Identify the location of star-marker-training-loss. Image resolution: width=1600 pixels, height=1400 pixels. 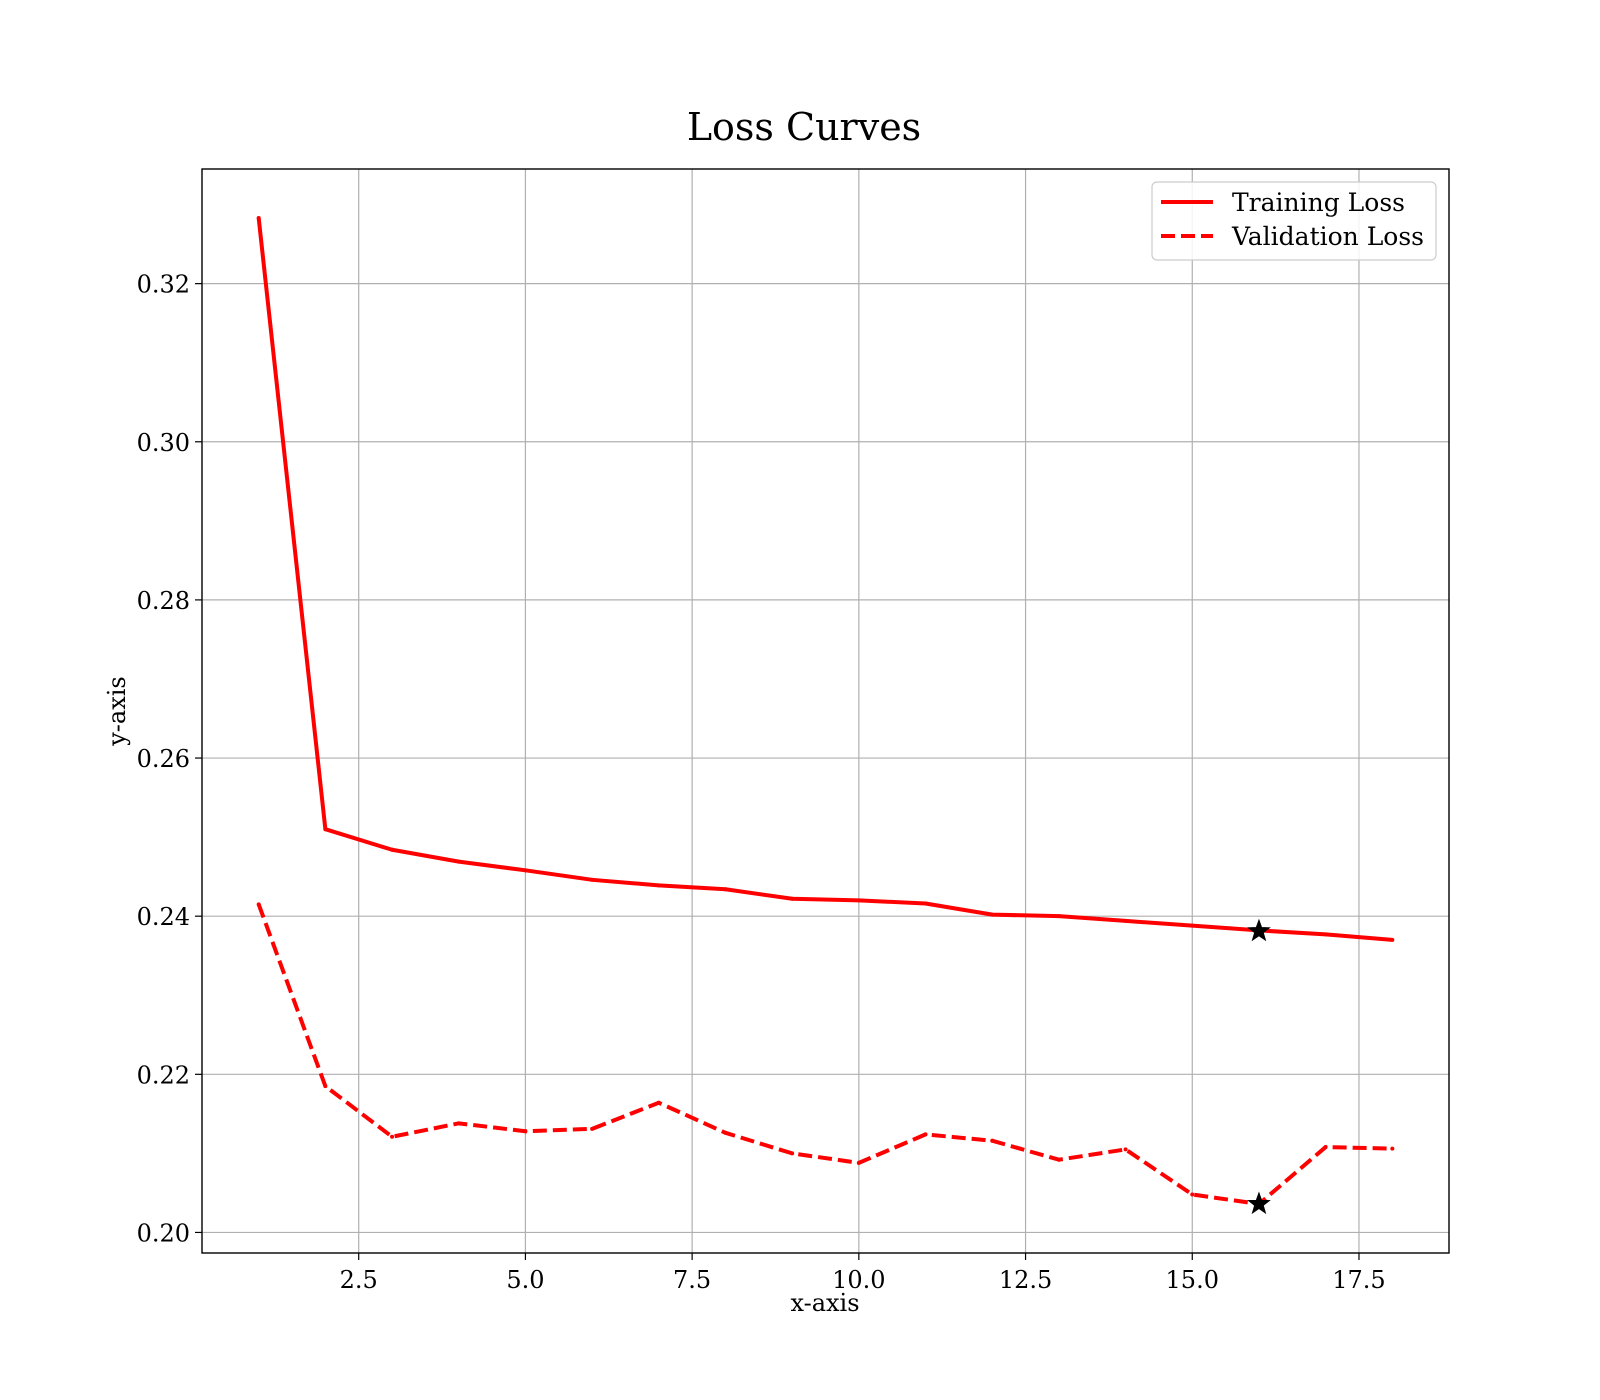
(1259, 930).